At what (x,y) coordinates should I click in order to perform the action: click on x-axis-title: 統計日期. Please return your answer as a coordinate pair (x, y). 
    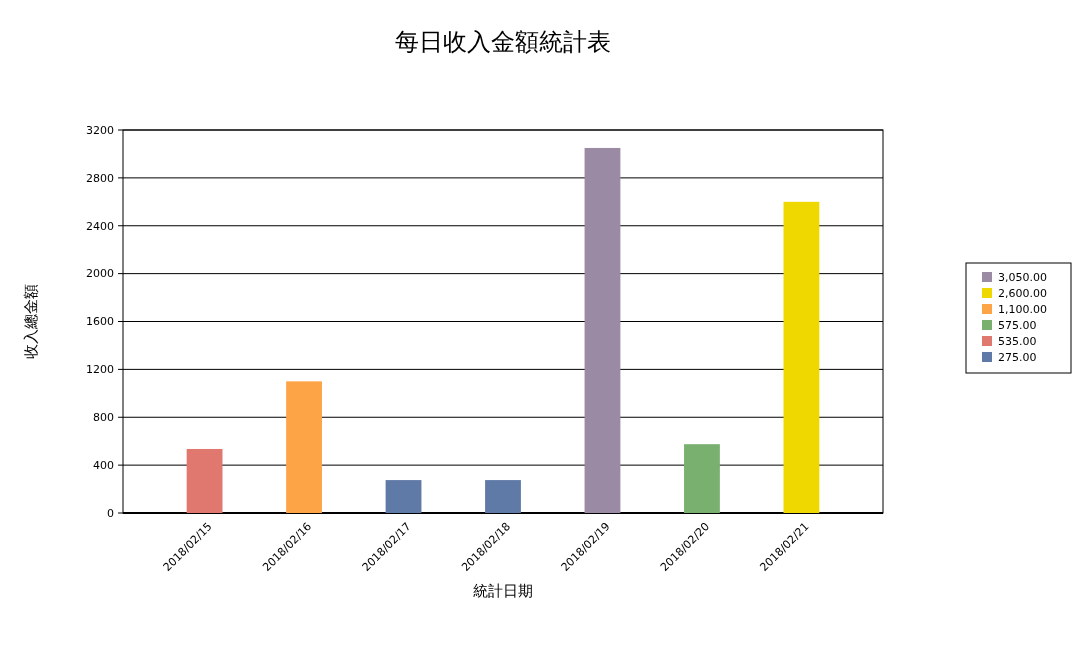
    Looking at the image, I should click on (503, 591).